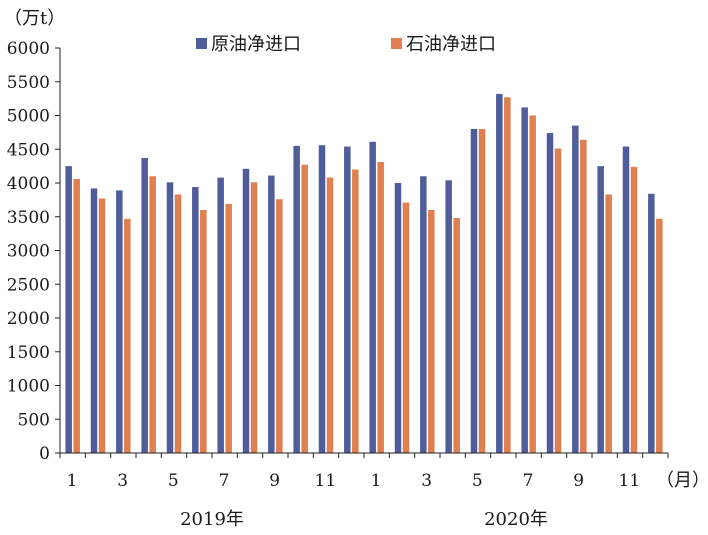 The width and height of the screenshot is (708, 535). What do you see at coordinates (516, 519) in the screenshot?
I see `year-label: 2020年` at bounding box center [516, 519].